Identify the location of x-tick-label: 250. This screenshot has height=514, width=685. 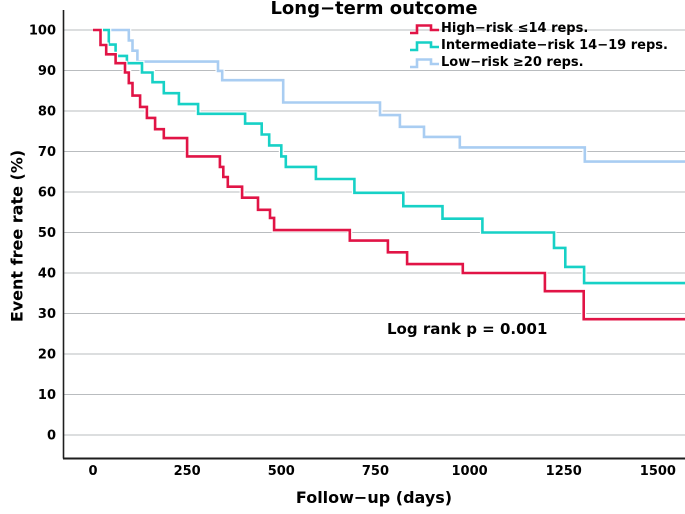
(187, 471).